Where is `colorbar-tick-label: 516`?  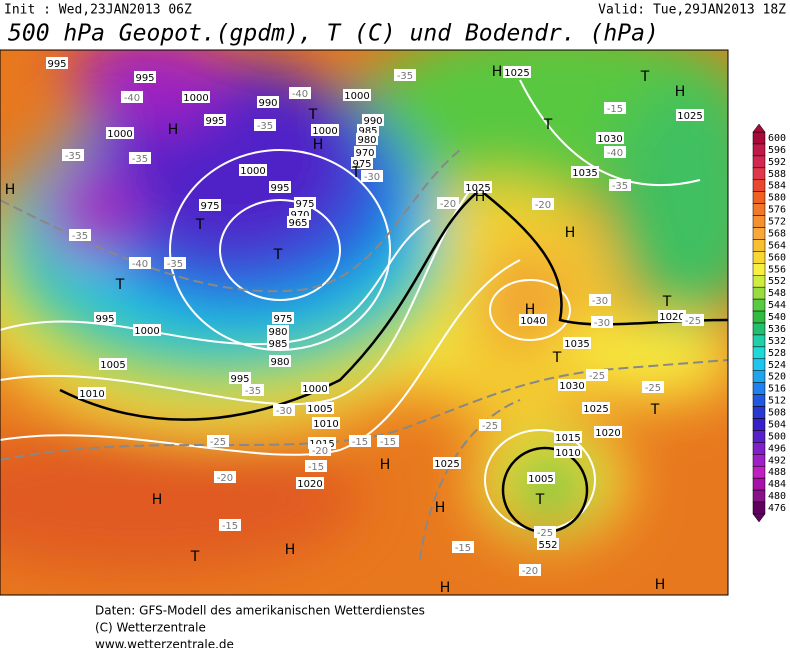 colorbar-tick-label: 516 is located at coordinates (777, 389).